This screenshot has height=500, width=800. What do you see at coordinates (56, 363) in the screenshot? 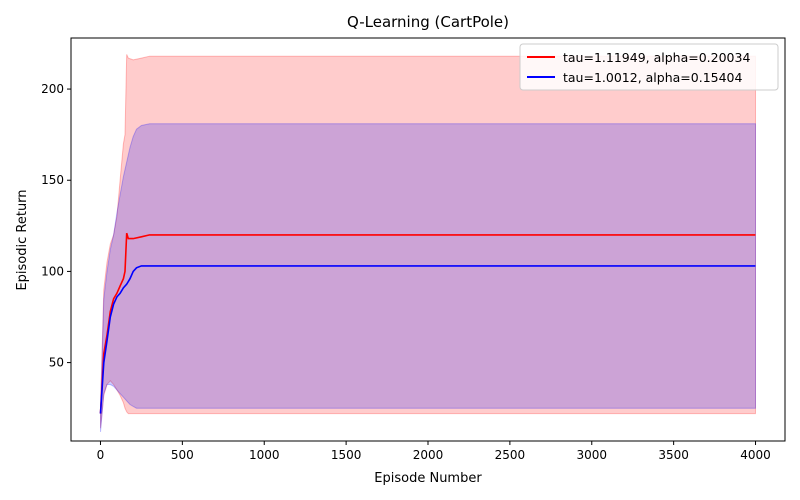
I see `y-tick-label: 50` at bounding box center [56, 363].